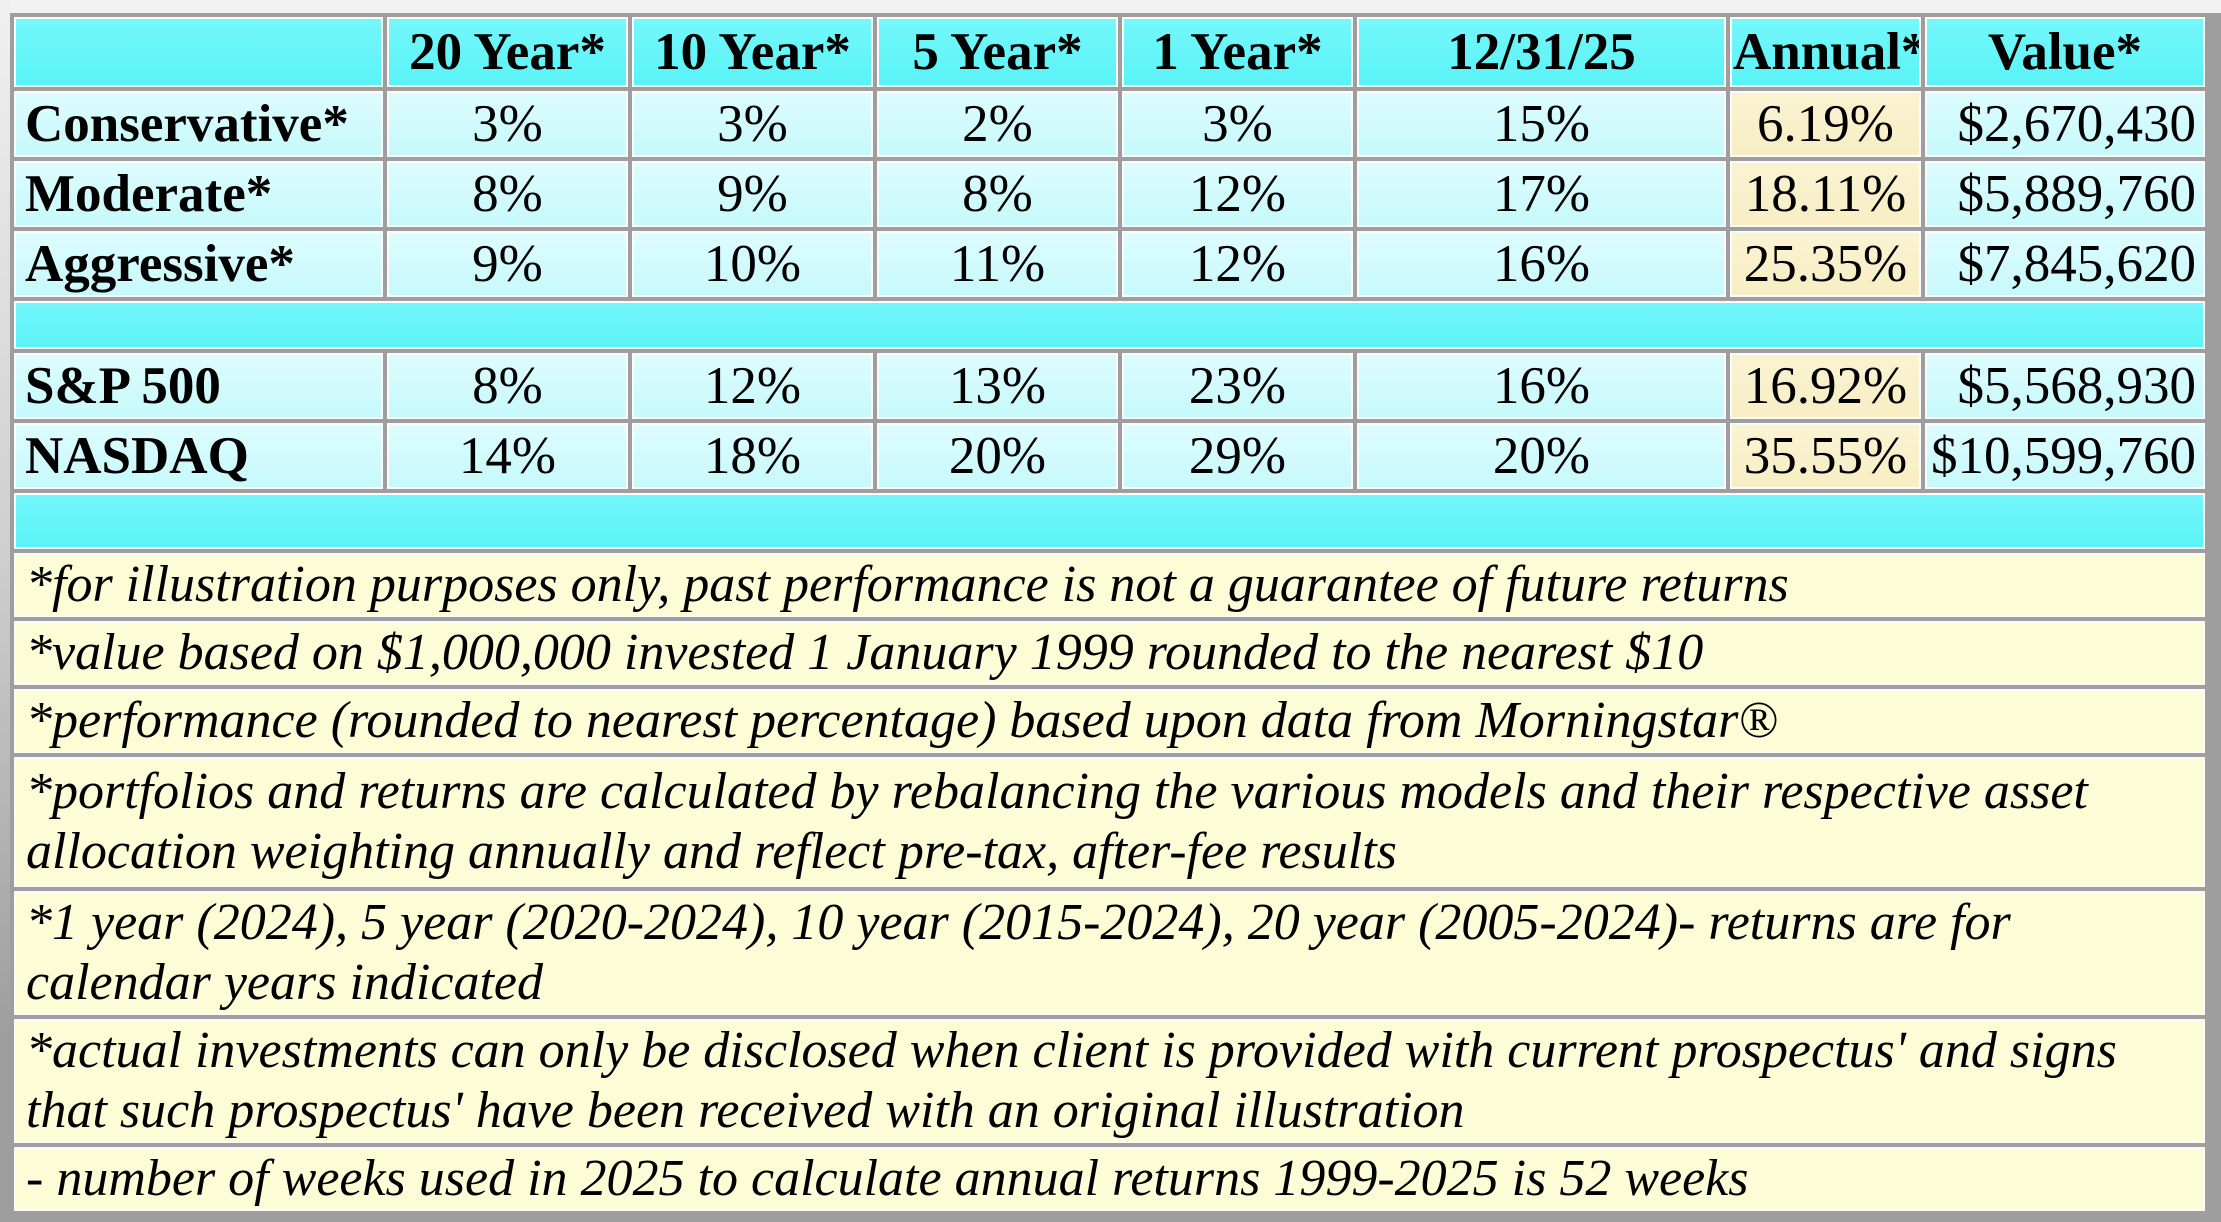  I want to click on header-annual: Annual*, so click(1825, 52).